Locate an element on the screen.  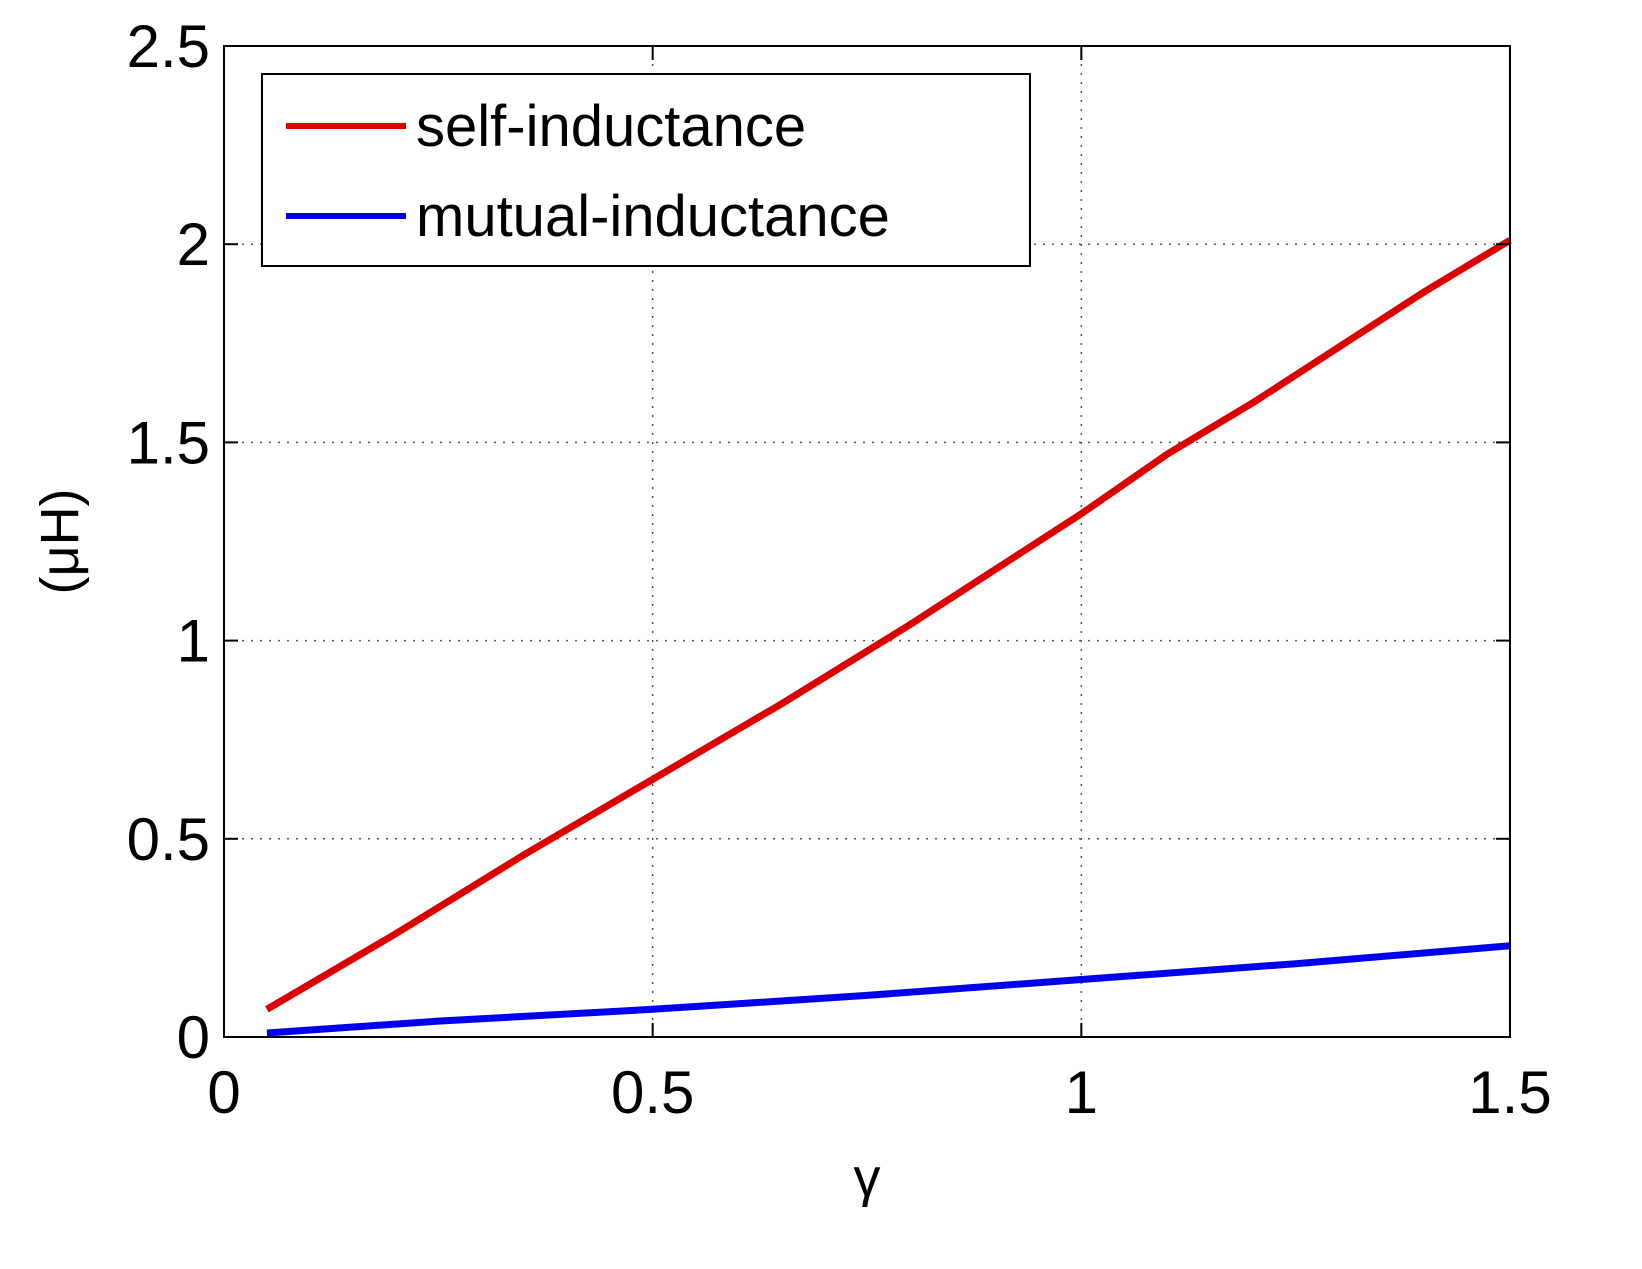
legend-box is located at coordinates (646, 170).